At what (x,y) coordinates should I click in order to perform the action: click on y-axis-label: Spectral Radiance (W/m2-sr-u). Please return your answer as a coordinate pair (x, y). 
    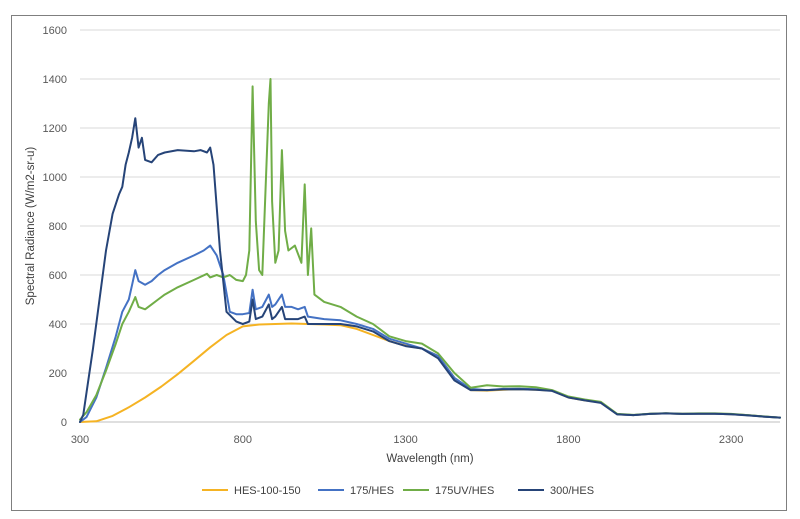
    Looking at the image, I should click on (31, 226).